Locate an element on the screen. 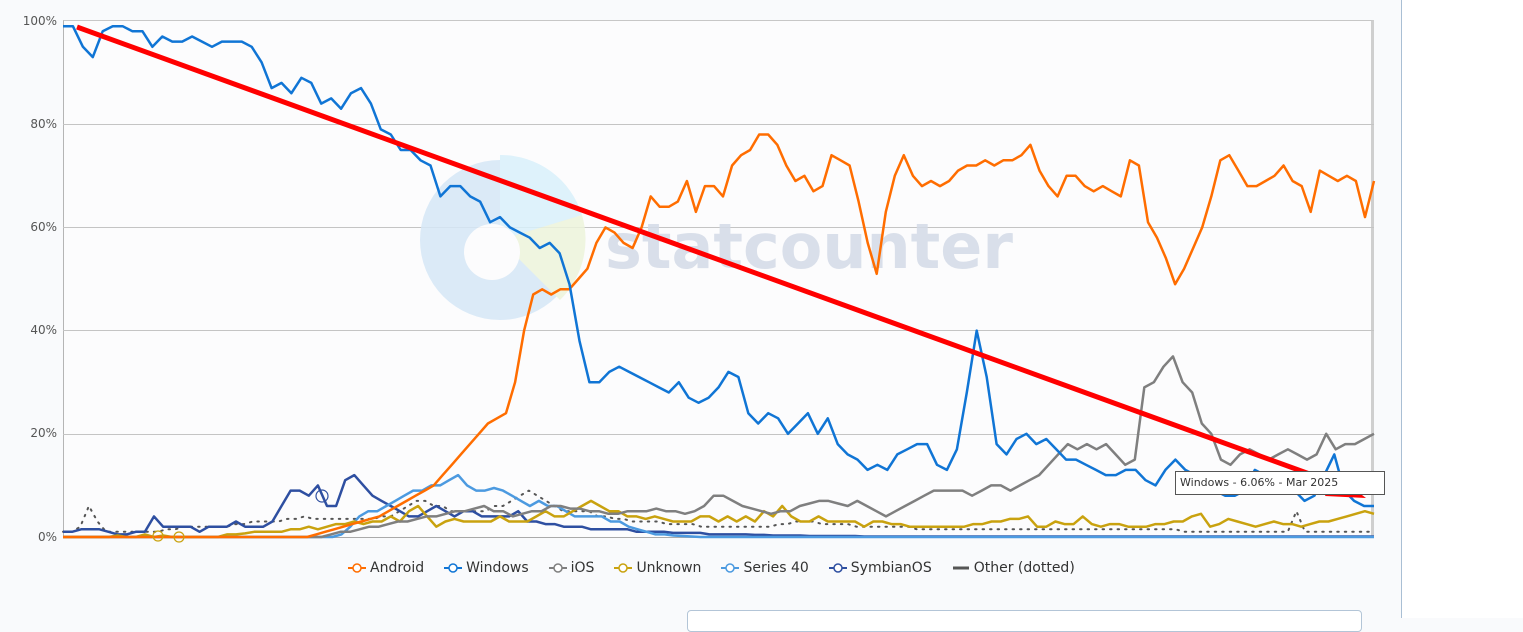 Image resolution: width=1523 pixels, height=632 pixels. legend-item-symbianos: SymbianOS is located at coordinates (880, 568).